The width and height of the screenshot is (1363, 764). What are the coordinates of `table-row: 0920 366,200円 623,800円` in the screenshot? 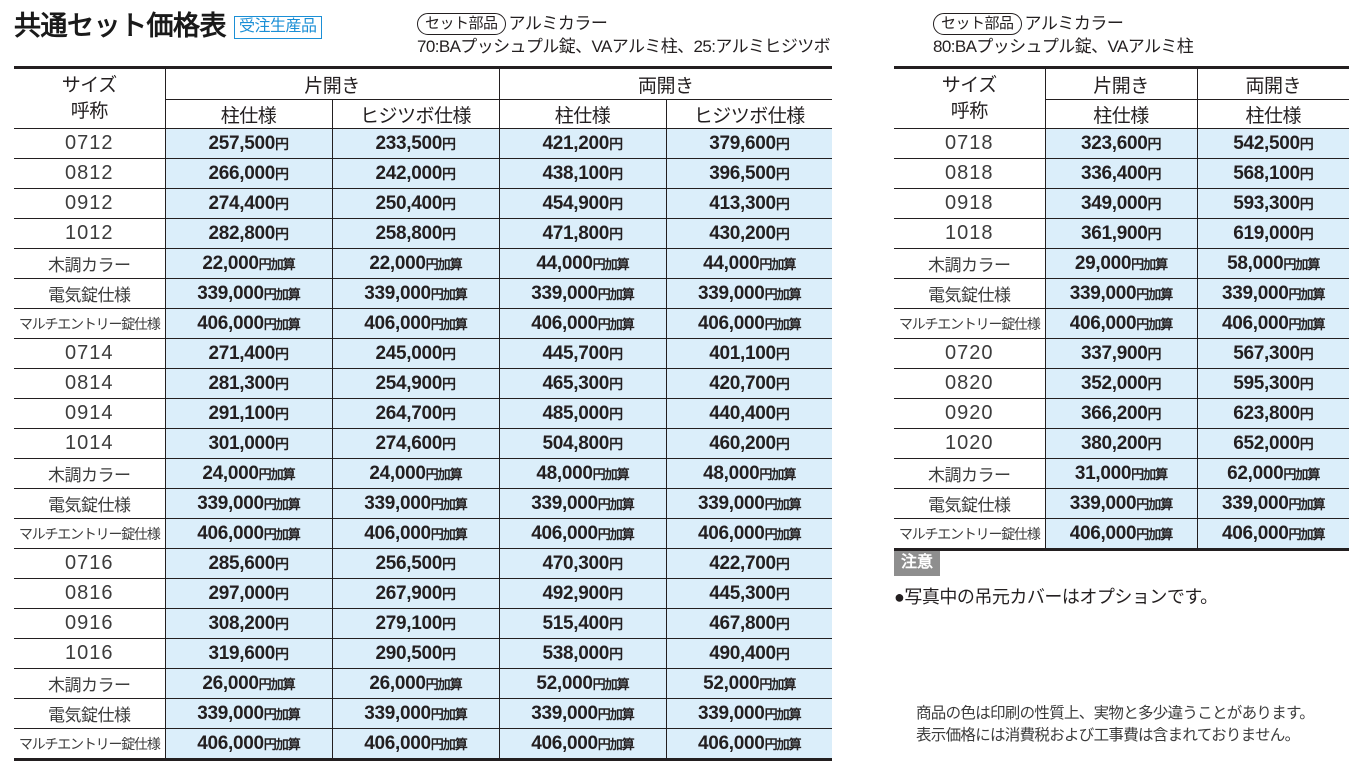 It's located at (1121, 413).